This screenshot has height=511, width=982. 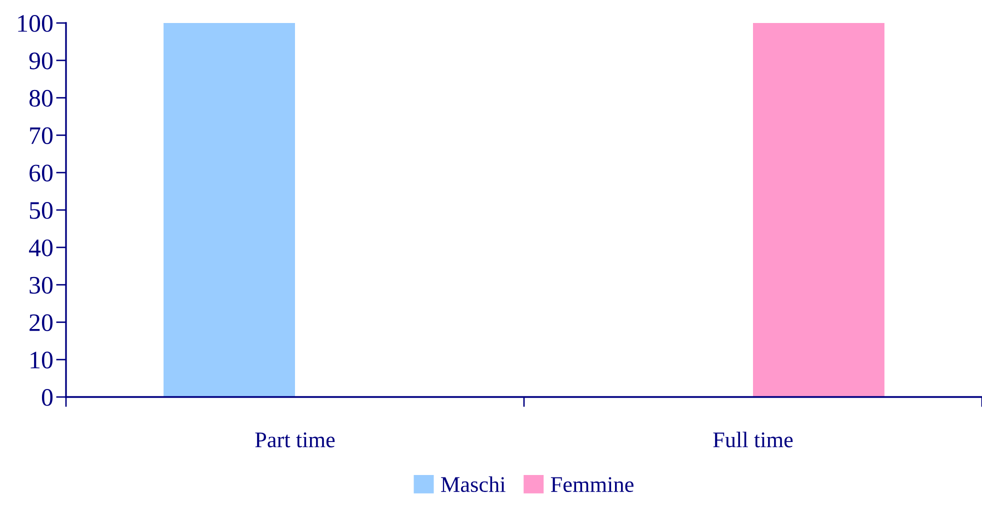 I want to click on y-tick-label: 70, so click(x=41, y=135).